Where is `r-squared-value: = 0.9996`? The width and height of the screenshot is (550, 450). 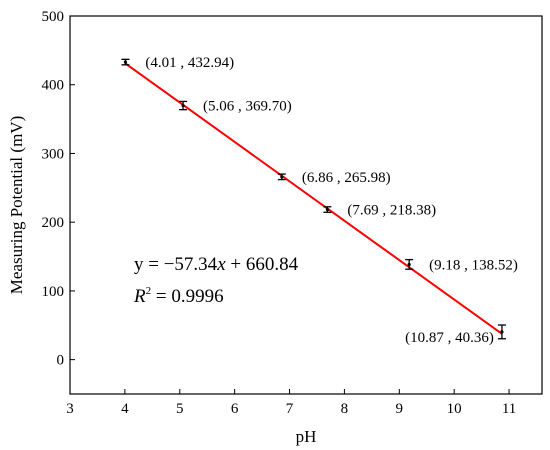 r-squared-value: = 0.9996 is located at coordinates (187, 296).